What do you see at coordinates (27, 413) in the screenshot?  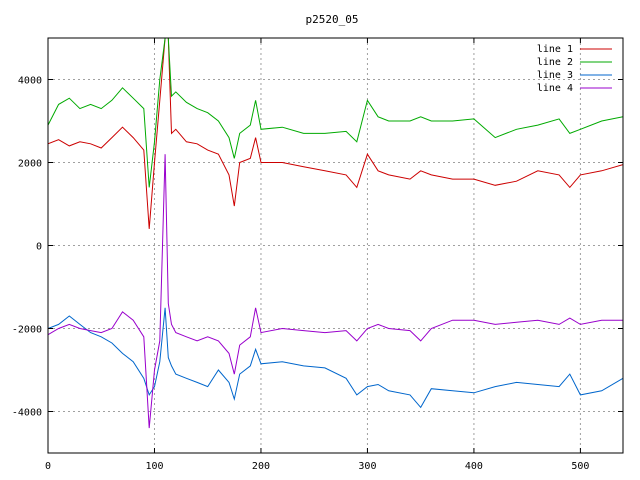 I see `y-tick-label: -4000` at bounding box center [27, 413].